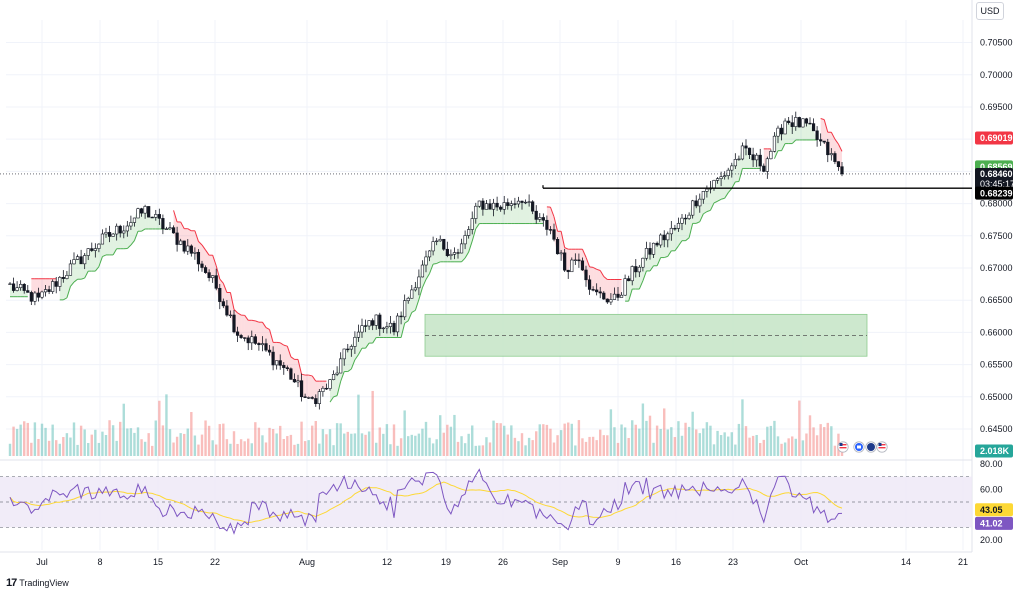  What do you see at coordinates (990, 11) in the screenshot?
I see `currency-selector: USD` at bounding box center [990, 11].